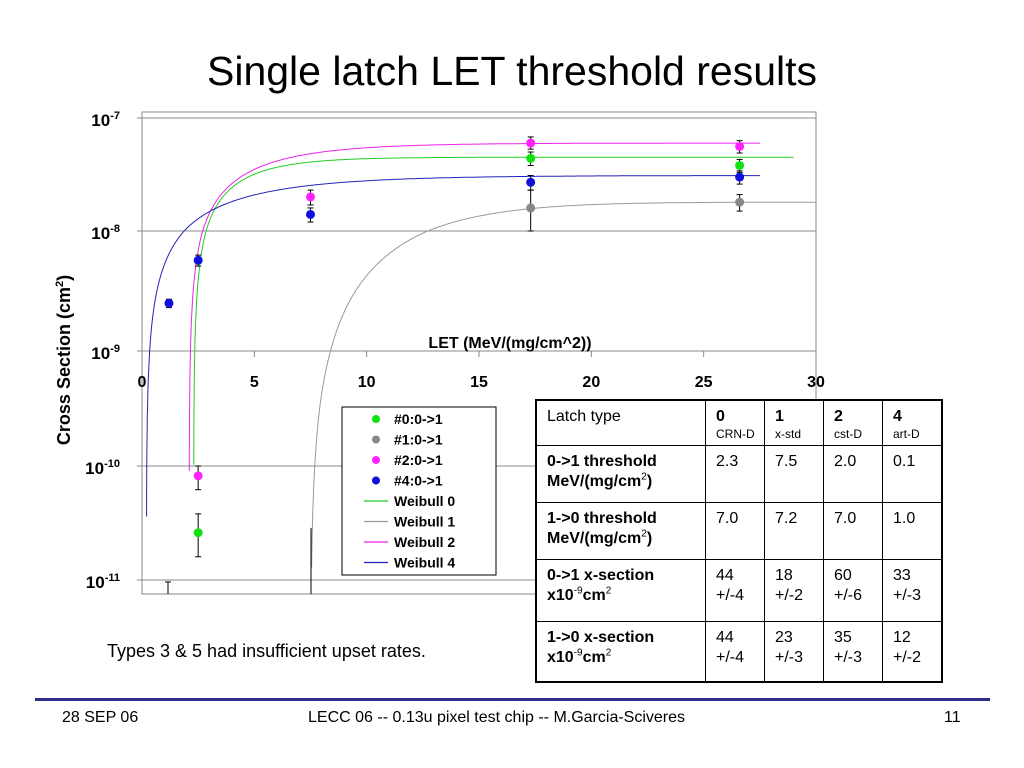 This screenshot has width=1024, height=768. I want to click on x-tick-label: 20, so click(591, 382).